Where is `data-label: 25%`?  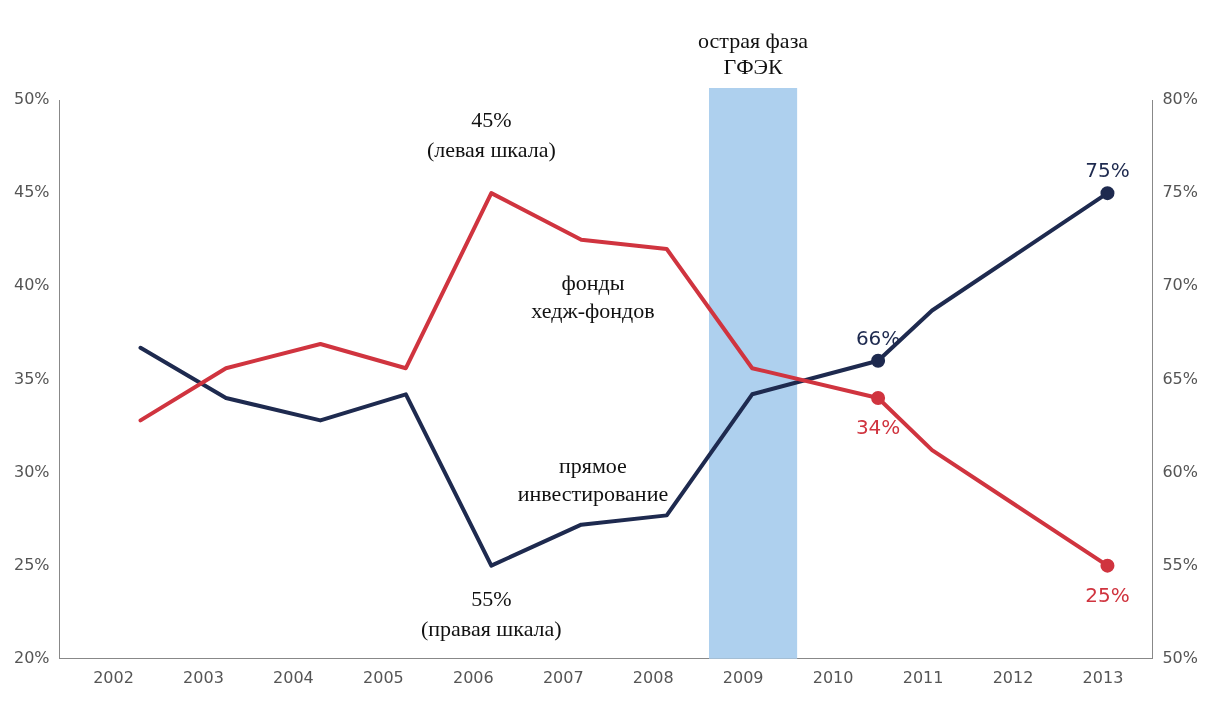 data-label: 25% is located at coordinates (1107, 594).